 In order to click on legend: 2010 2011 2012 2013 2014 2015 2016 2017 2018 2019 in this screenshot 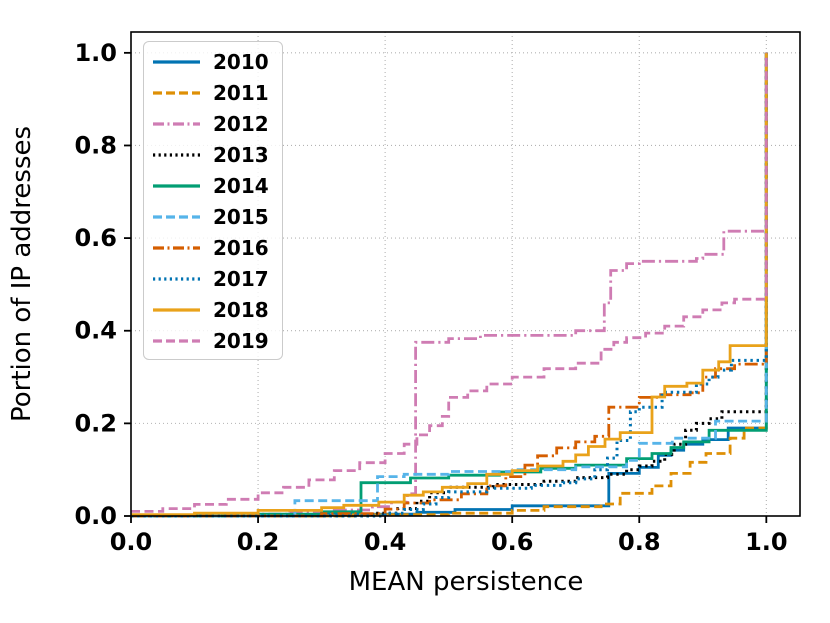, I will do `click(213, 200)`.